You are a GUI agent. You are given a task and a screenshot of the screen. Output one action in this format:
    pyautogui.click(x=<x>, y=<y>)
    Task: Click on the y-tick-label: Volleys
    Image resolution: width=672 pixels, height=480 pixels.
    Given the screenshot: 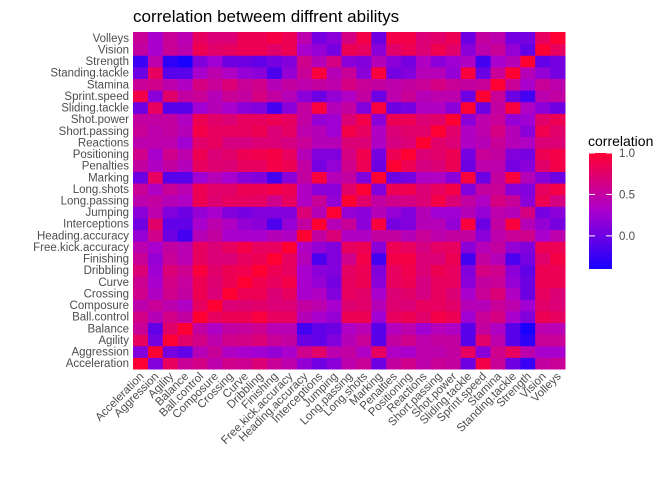 What is the action you would take?
    pyautogui.click(x=111, y=39)
    